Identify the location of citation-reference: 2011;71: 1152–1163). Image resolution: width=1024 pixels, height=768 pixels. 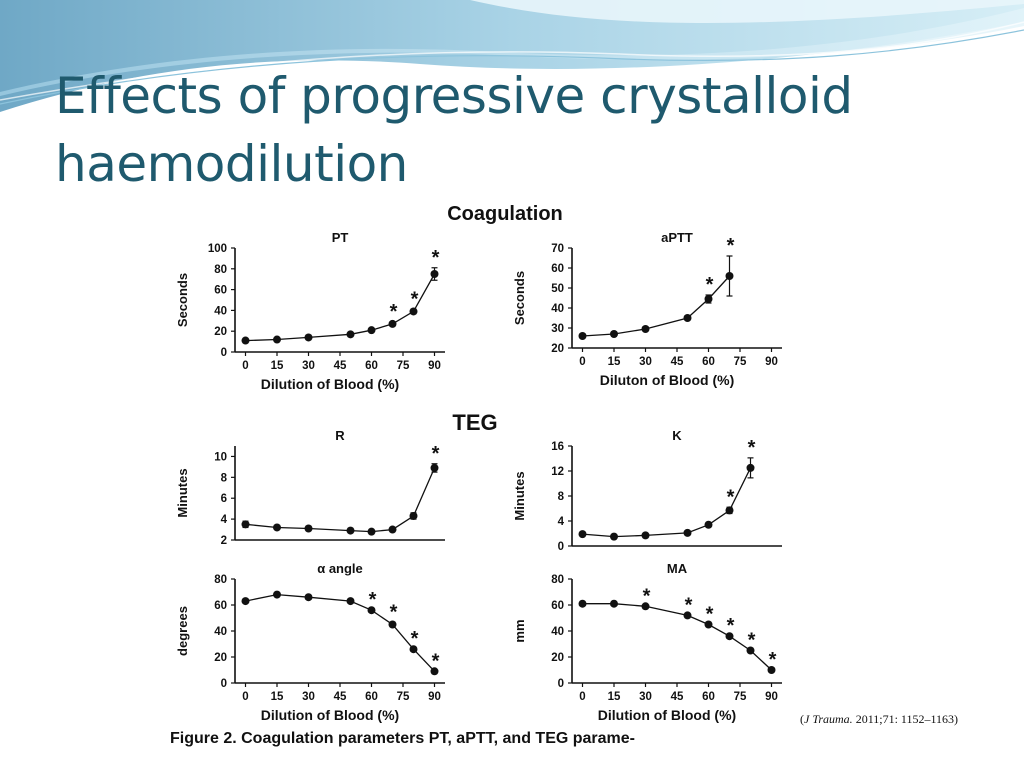
(905, 719).